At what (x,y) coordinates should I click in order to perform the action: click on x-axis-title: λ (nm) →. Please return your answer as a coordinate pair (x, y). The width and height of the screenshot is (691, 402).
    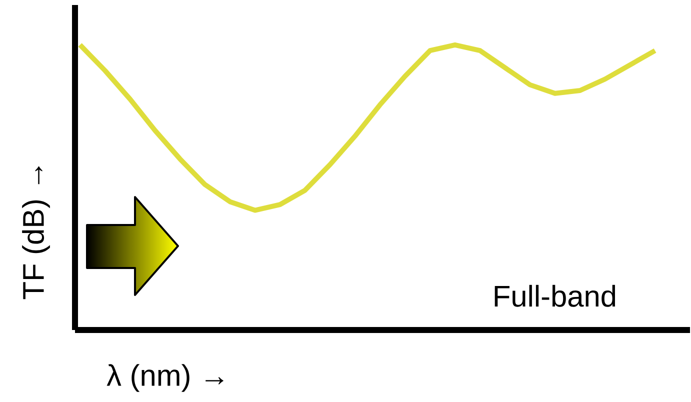
    Looking at the image, I should click on (165, 378).